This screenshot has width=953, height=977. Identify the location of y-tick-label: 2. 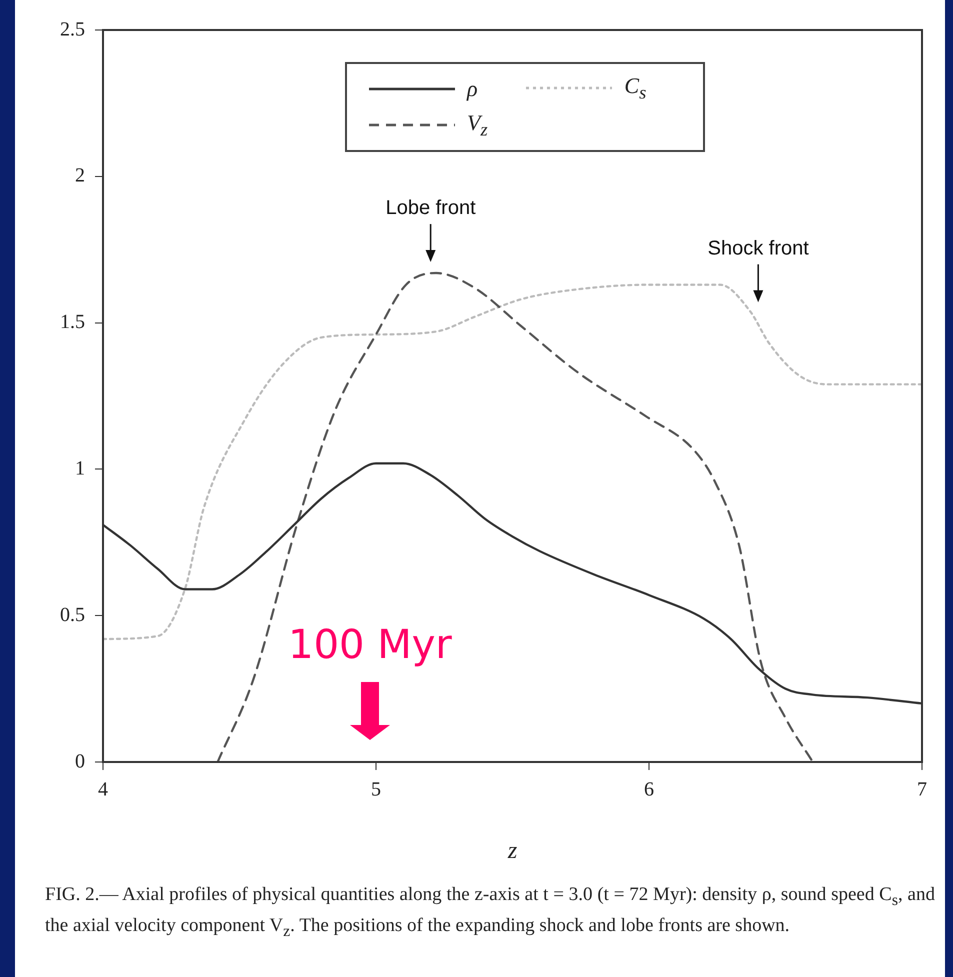
(80, 175).